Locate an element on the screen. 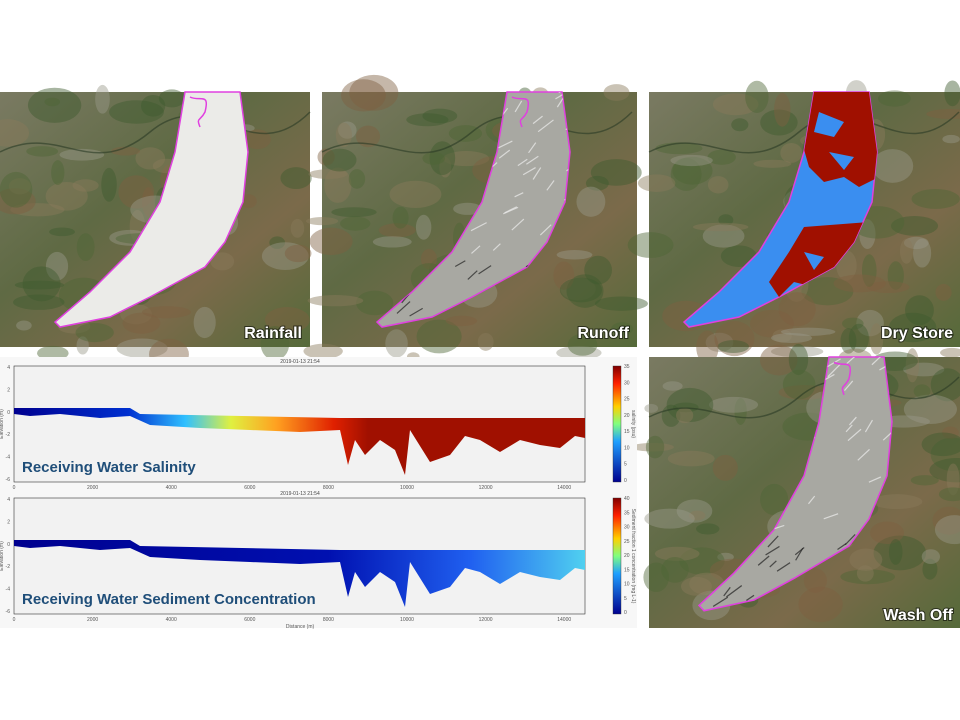 Image resolution: width=960 pixels, height=720 pixels. panel-label: Dry Store is located at coordinates (917, 333).